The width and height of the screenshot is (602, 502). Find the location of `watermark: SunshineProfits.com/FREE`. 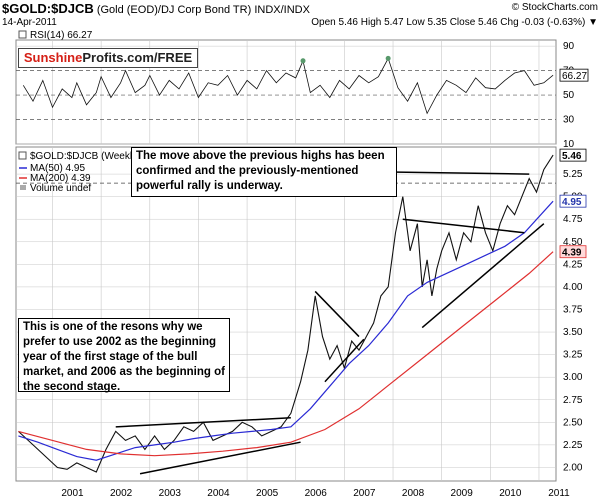

watermark: SunshineProfits.com/FREE is located at coordinates (108, 58).